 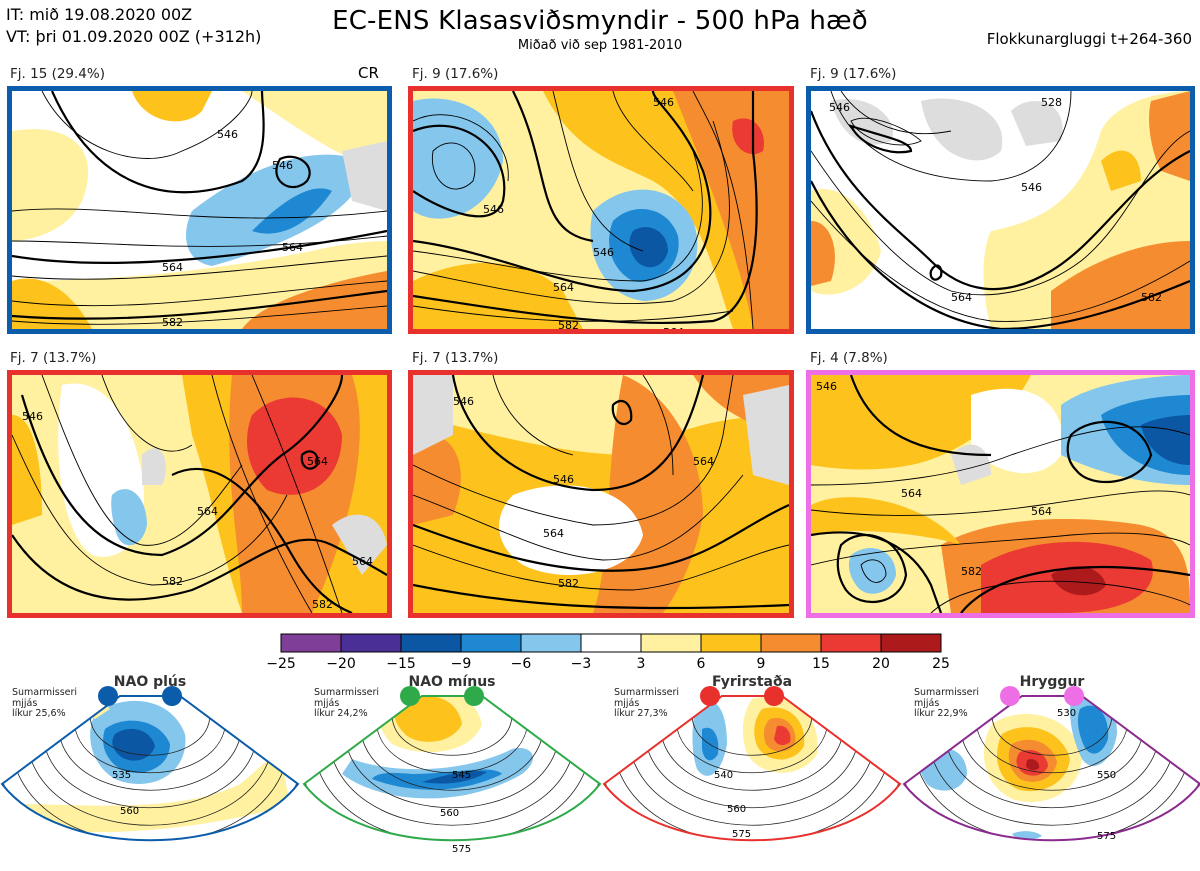 What do you see at coordinates (601, 494) in the screenshot?
I see `cluster-map-5: 546 546 564 564 582` at bounding box center [601, 494].